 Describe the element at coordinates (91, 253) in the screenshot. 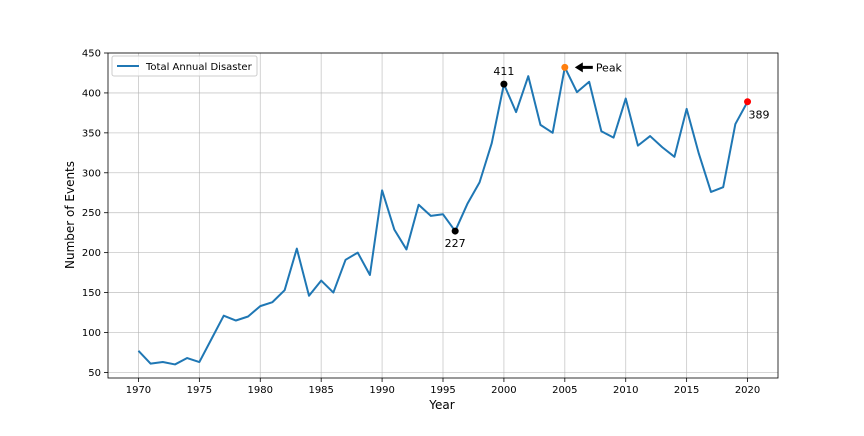

I see `y-tick-label: 200` at that location.